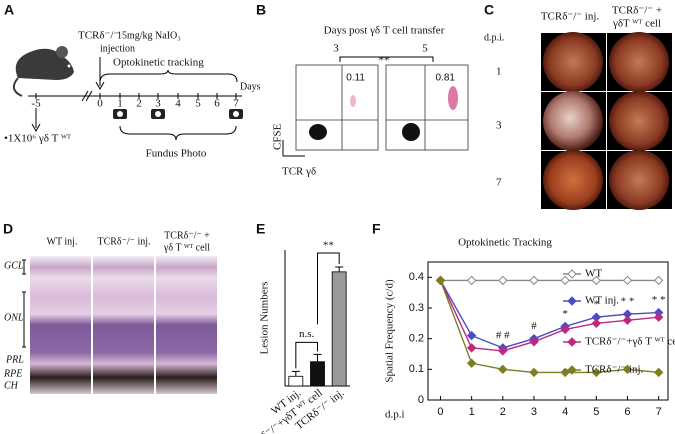  What do you see at coordinates (299, 172) in the screenshot?
I see `flow-x-axis: TCR γδ` at bounding box center [299, 172].